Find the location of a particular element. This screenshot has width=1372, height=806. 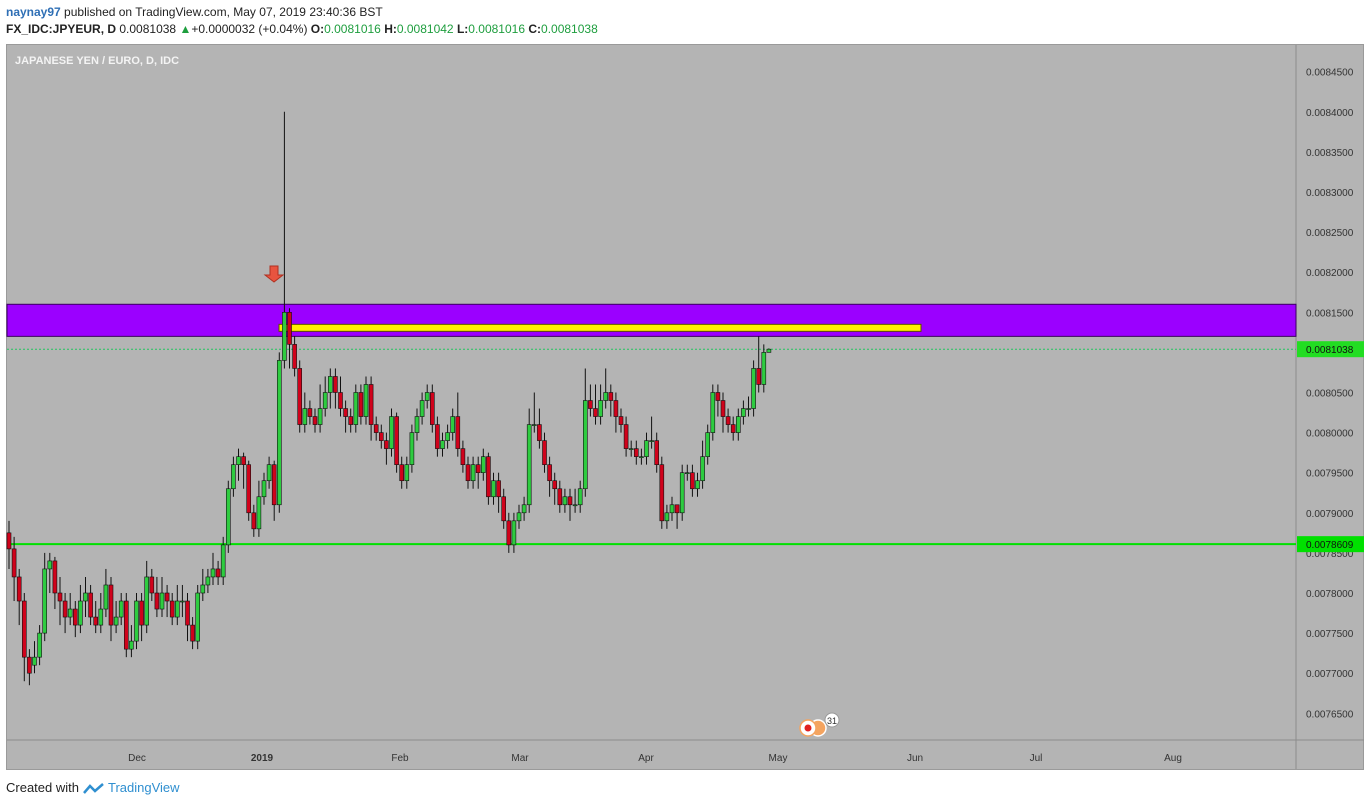

x-tick-label: Apr is located at coordinates (646, 758).